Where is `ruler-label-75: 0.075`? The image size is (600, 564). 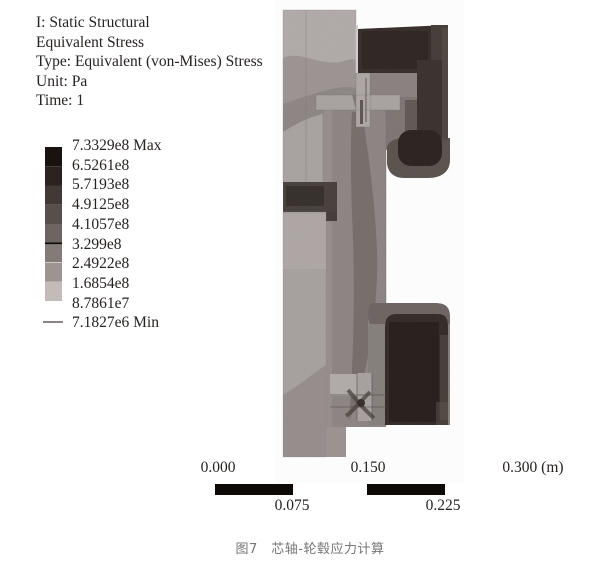
ruler-label-75: 0.075 is located at coordinates (292, 505).